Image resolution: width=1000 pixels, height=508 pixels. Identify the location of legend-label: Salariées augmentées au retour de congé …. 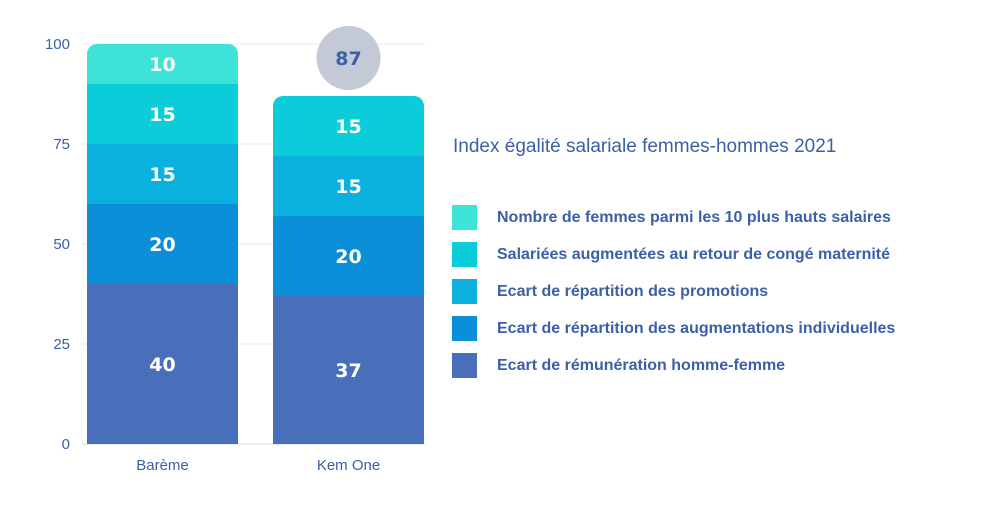
(694, 254).